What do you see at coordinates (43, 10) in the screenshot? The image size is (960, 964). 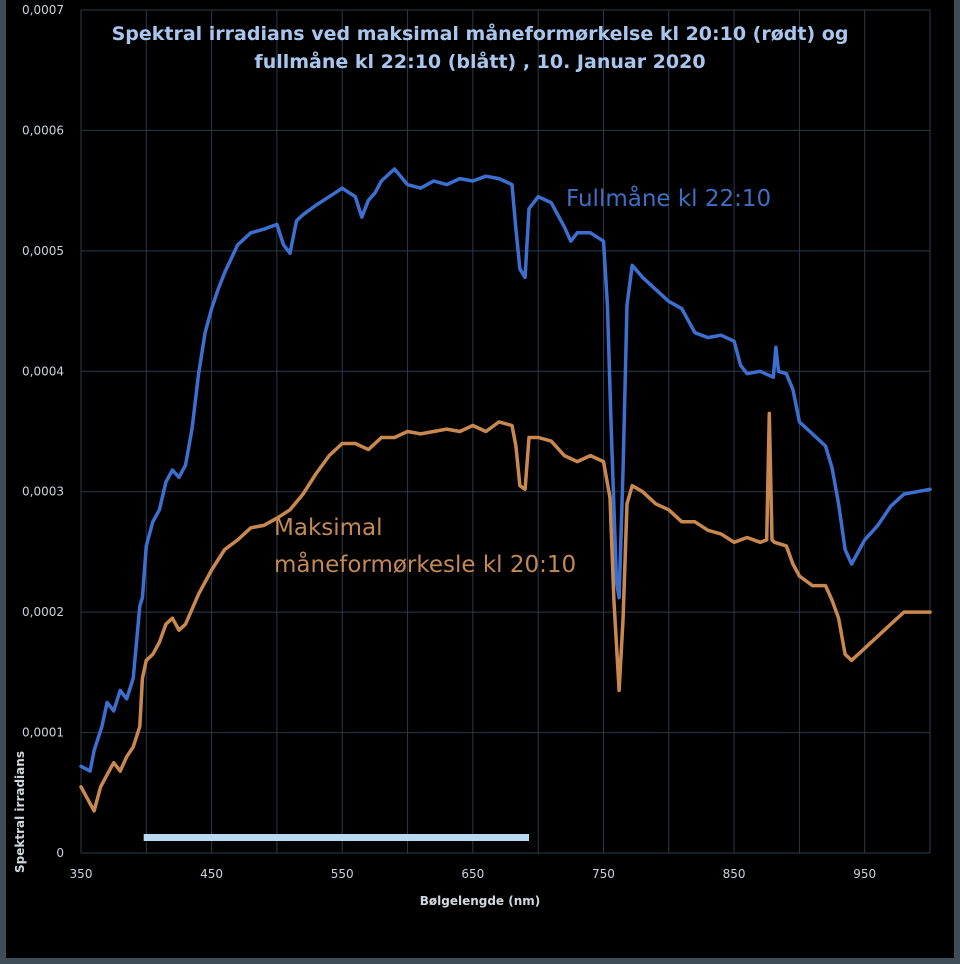 I see `y-tick-label: 0,0007` at bounding box center [43, 10].